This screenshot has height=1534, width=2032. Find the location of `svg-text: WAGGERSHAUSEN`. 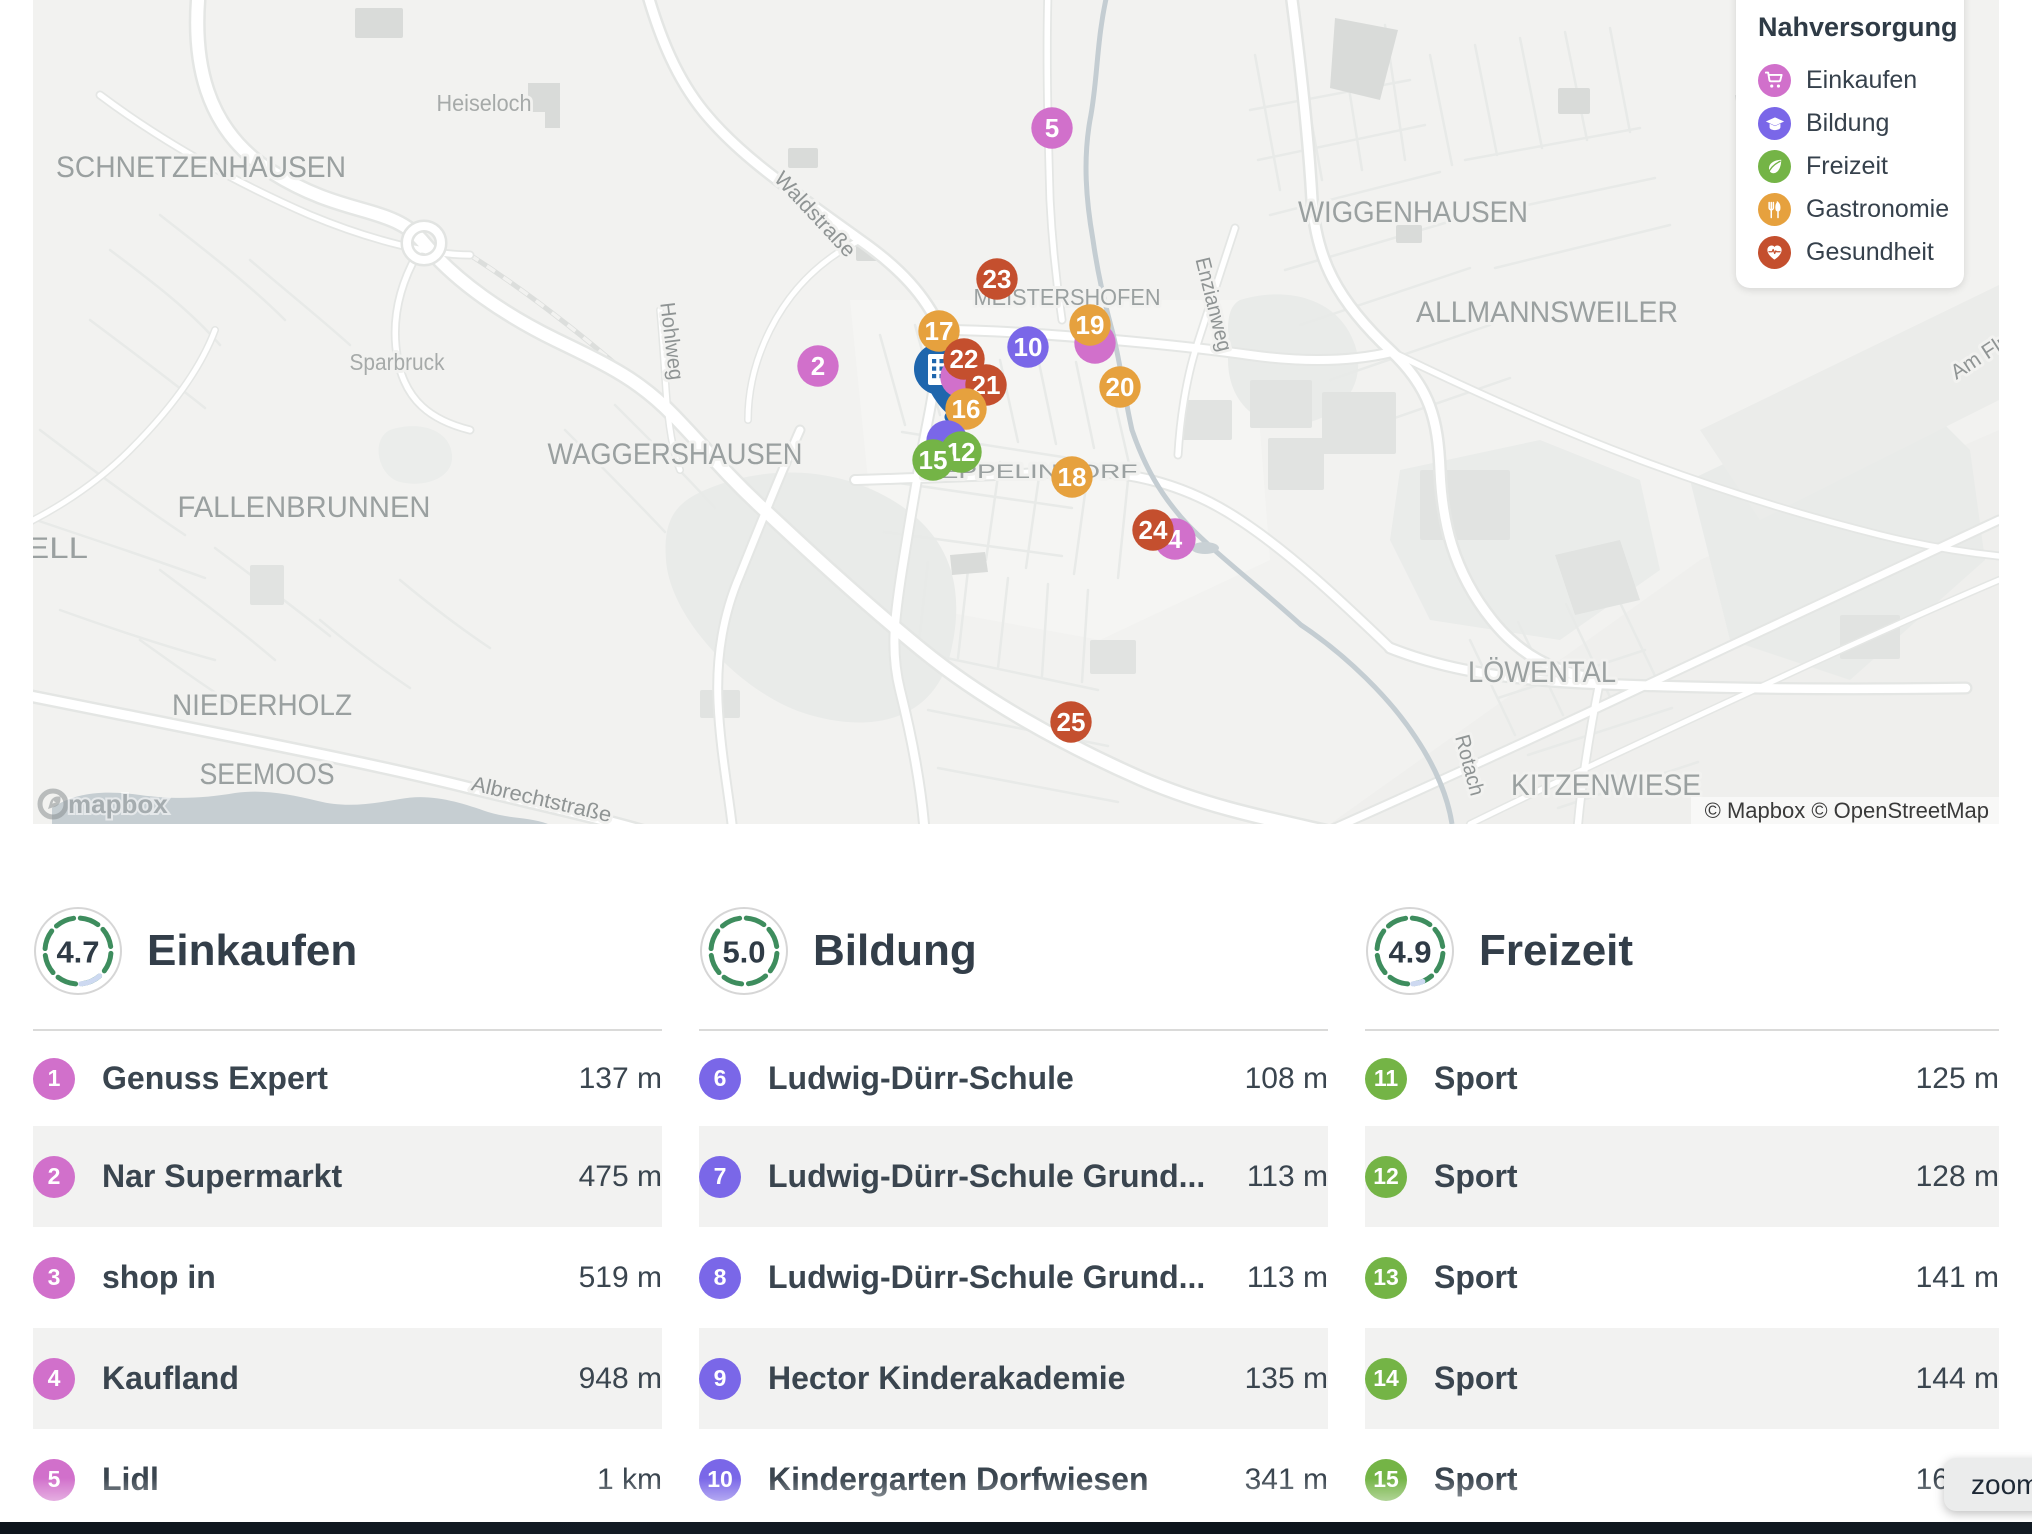

svg-text: WAGGERSHAUSEN is located at coordinates (675, 454).